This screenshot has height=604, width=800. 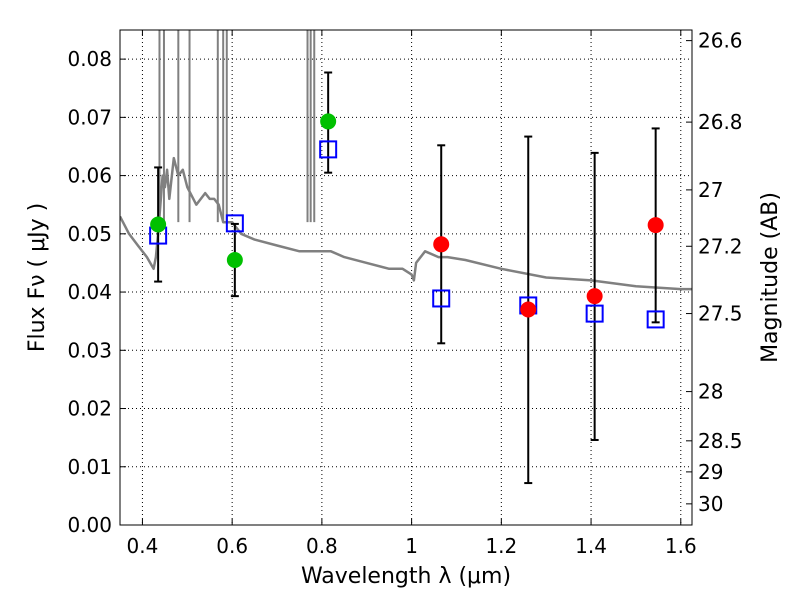 What do you see at coordinates (411, 546) in the screenshot?
I see `x-tick-label: 1` at bounding box center [411, 546].